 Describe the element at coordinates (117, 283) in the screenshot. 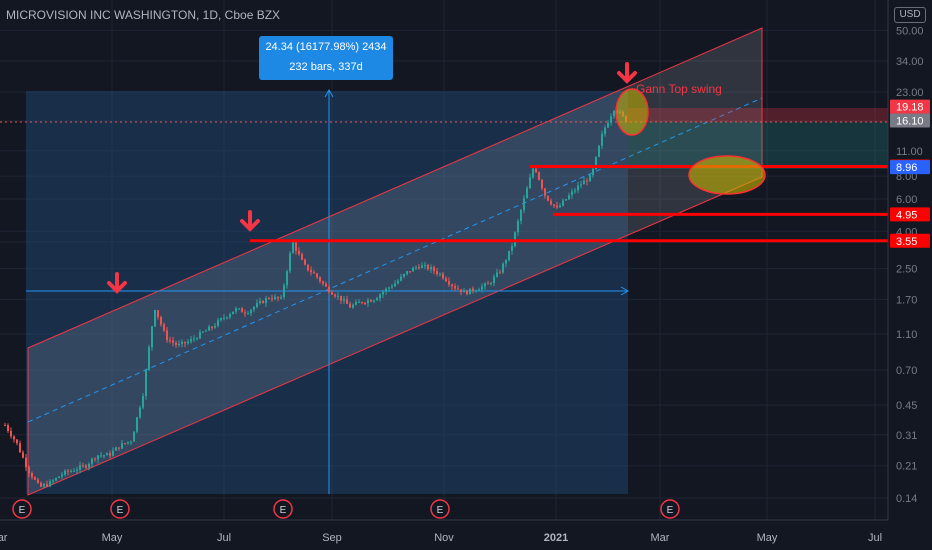

I see `down-arrow-icon` at that location.